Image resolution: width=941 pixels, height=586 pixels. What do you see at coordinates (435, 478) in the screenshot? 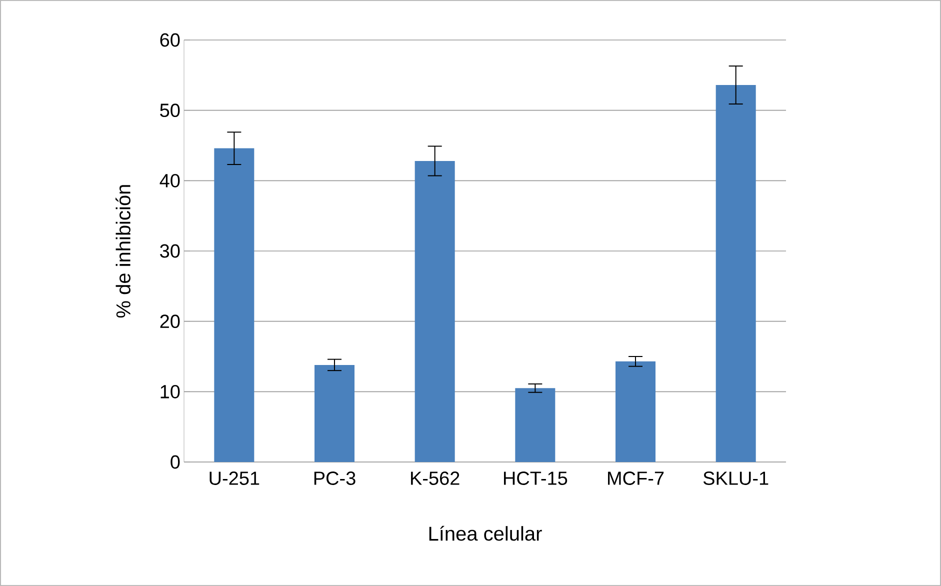
I see `x-tick-label: K-562` at bounding box center [435, 478].